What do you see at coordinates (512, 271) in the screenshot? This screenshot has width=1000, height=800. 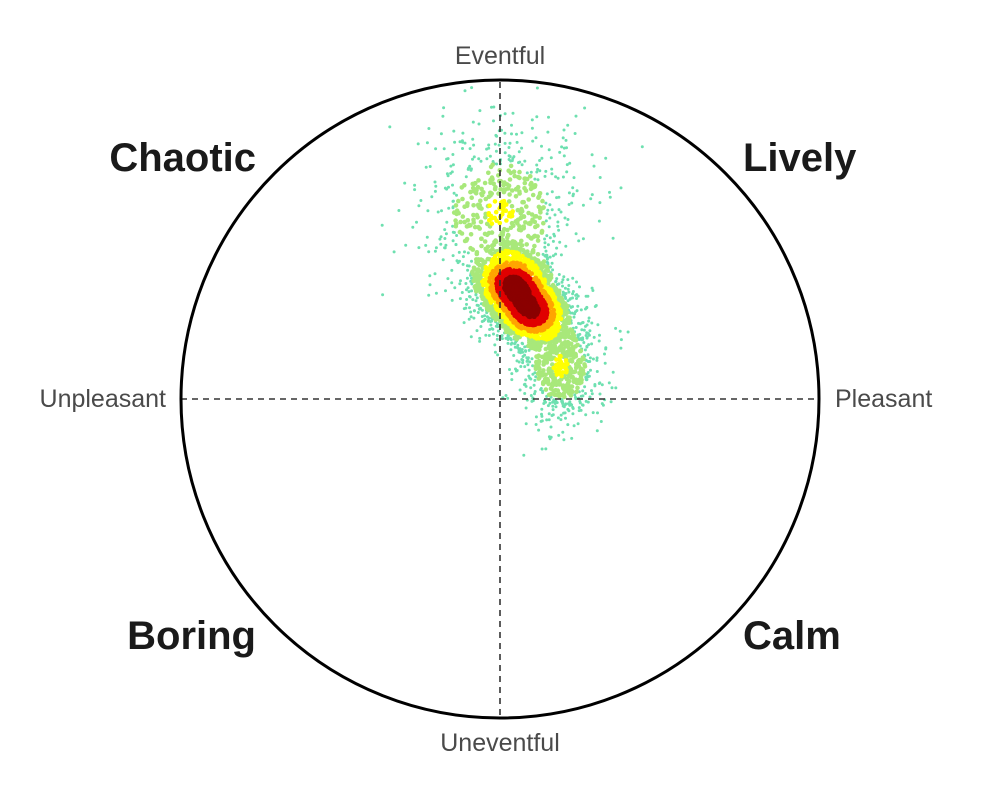 I see `scatter-points` at bounding box center [512, 271].